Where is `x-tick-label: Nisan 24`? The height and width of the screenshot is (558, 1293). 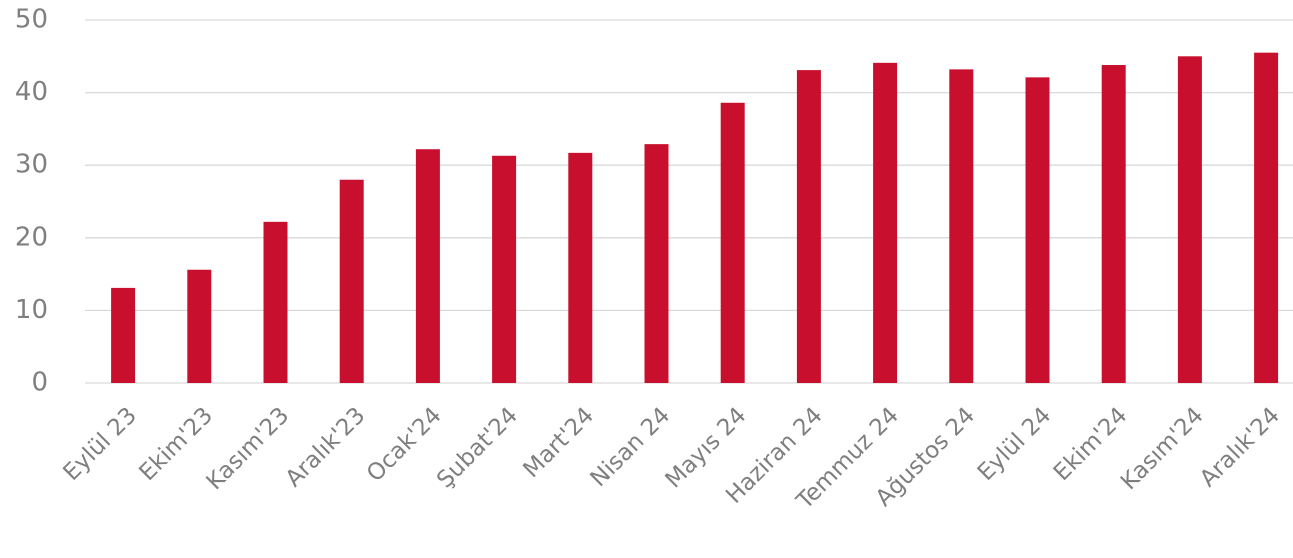
x-tick-label: Nisan 24 is located at coordinates (631, 447).